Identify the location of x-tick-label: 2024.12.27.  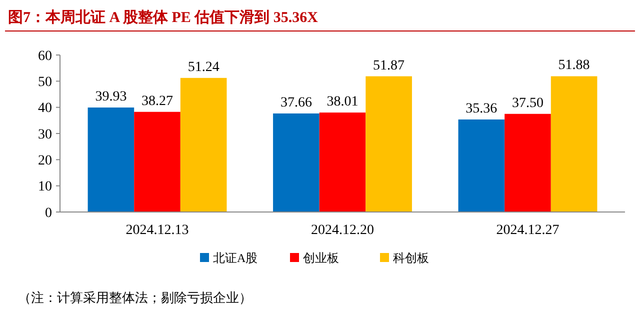
(528, 230).